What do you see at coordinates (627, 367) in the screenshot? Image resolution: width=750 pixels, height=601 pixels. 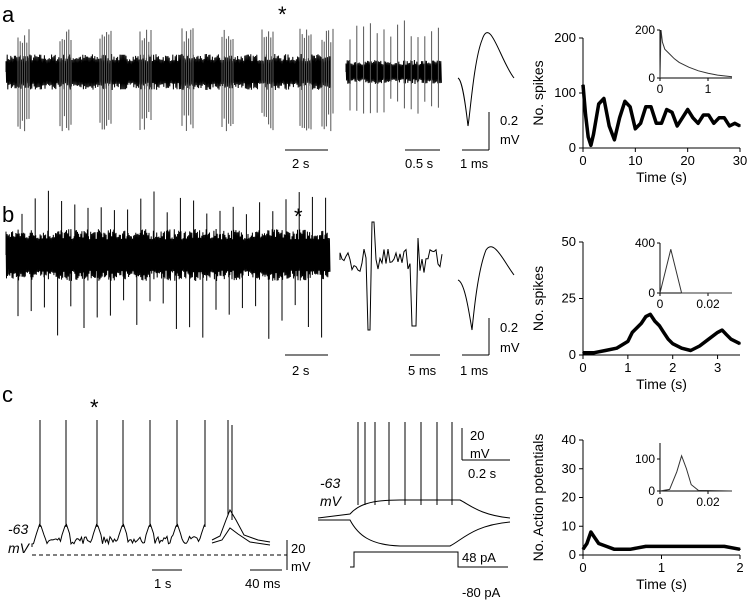 I see `x-tick-label-1: 1` at bounding box center [627, 367].